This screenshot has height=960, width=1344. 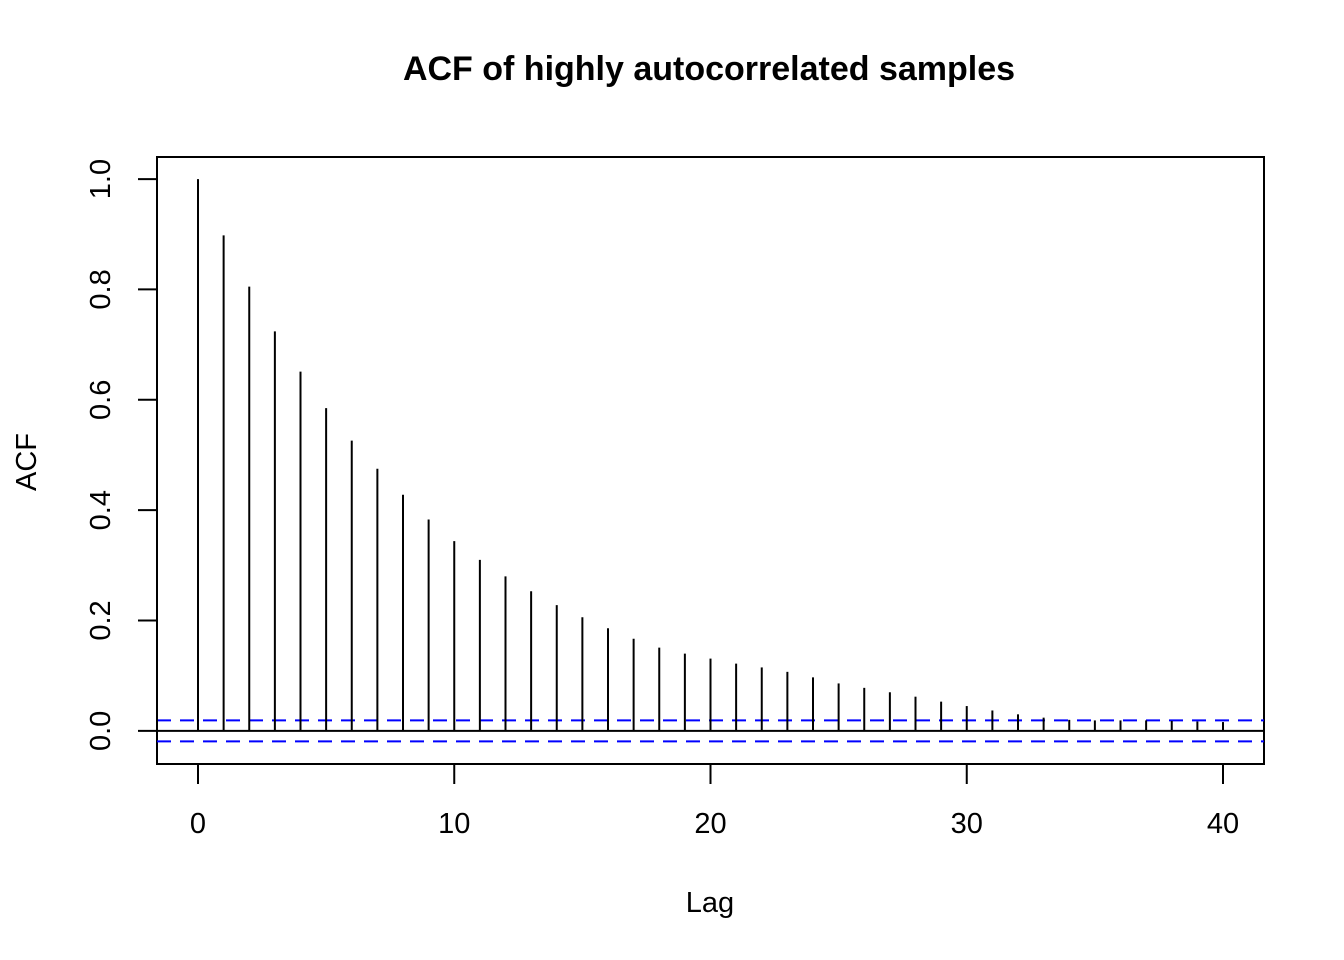 I want to click on y-tick-label: 0.6, so click(x=101, y=400).